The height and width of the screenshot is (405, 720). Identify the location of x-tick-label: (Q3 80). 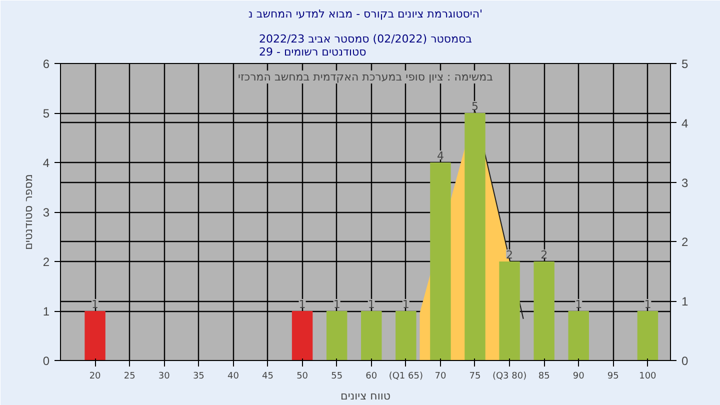
(509, 377).